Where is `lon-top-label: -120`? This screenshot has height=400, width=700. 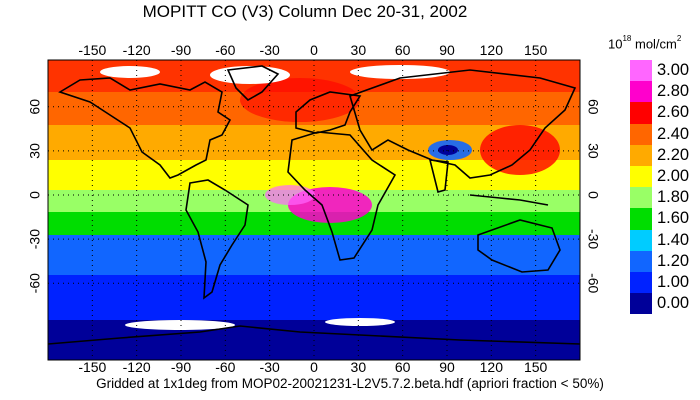 lon-top-label: -120 is located at coordinates (137, 50).